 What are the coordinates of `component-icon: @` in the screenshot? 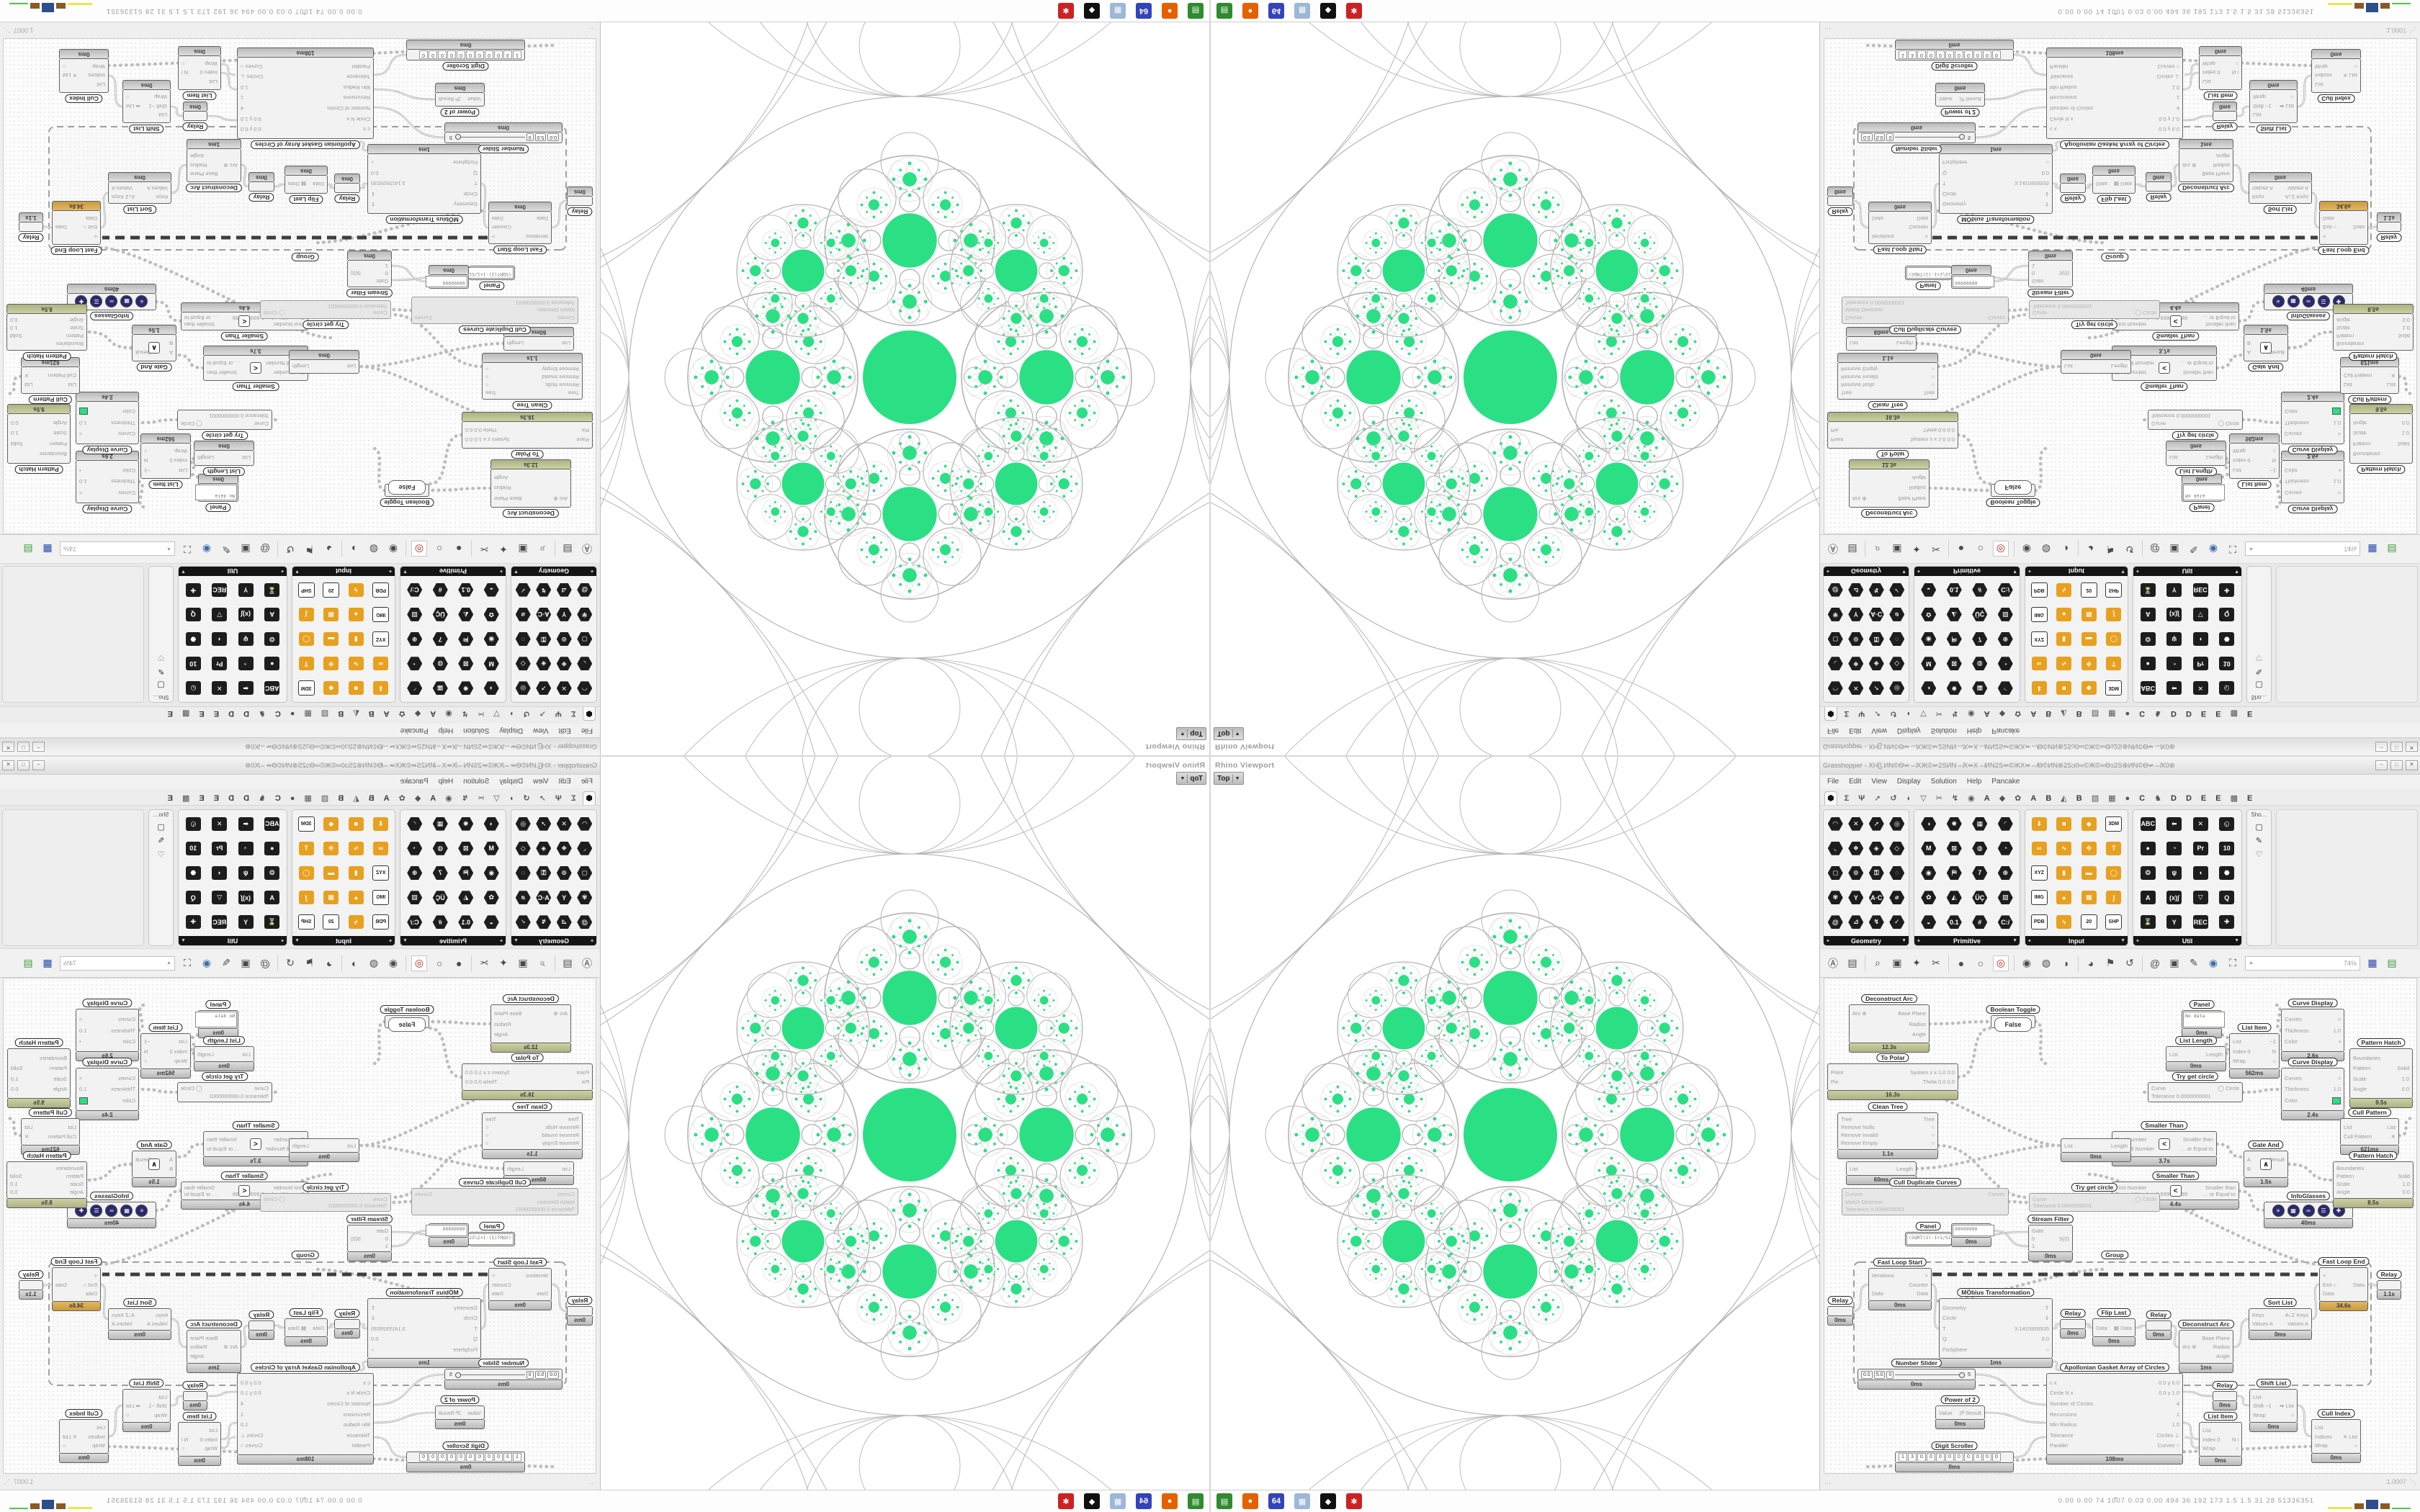 It's located at (584, 590).